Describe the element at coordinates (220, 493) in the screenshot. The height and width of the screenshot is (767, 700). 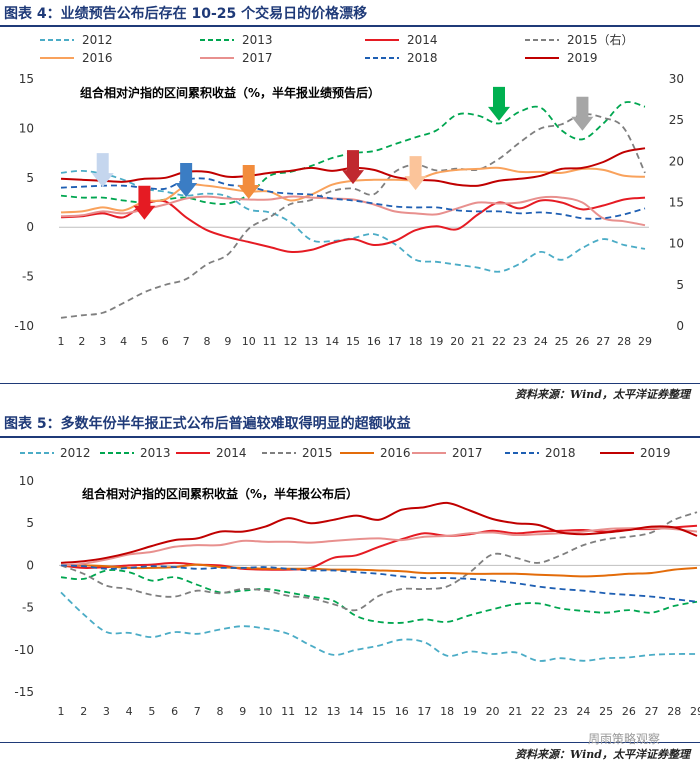
I see `chart-annotation: 组合相对沪指的区间累积收益（%，半年报公布后）` at that location.